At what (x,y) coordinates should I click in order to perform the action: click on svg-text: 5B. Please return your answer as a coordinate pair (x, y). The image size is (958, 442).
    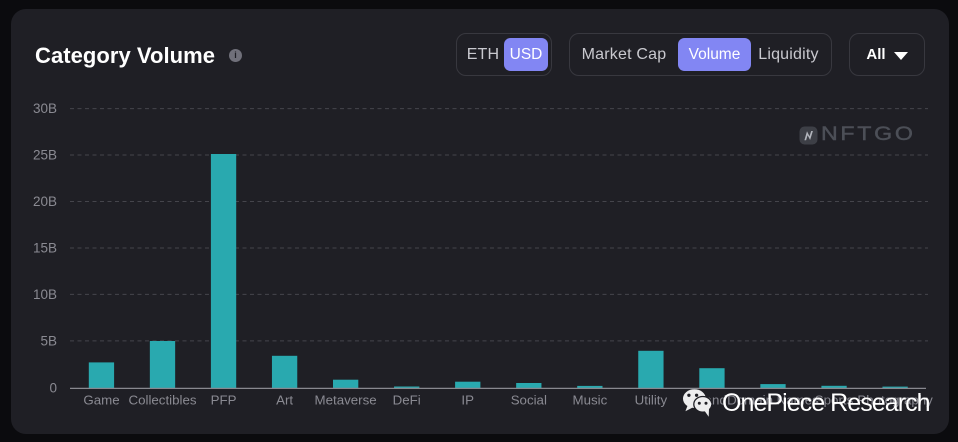
    Looking at the image, I should click on (48, 340).